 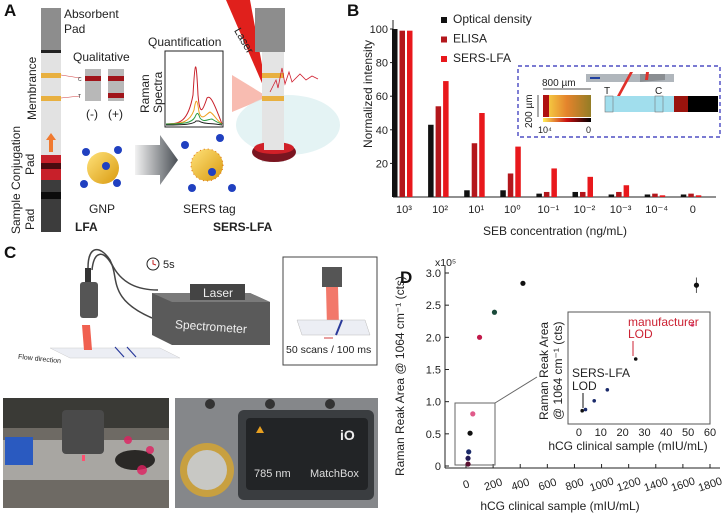 I want to click on setup-illustration, so click(x=159, y=304).